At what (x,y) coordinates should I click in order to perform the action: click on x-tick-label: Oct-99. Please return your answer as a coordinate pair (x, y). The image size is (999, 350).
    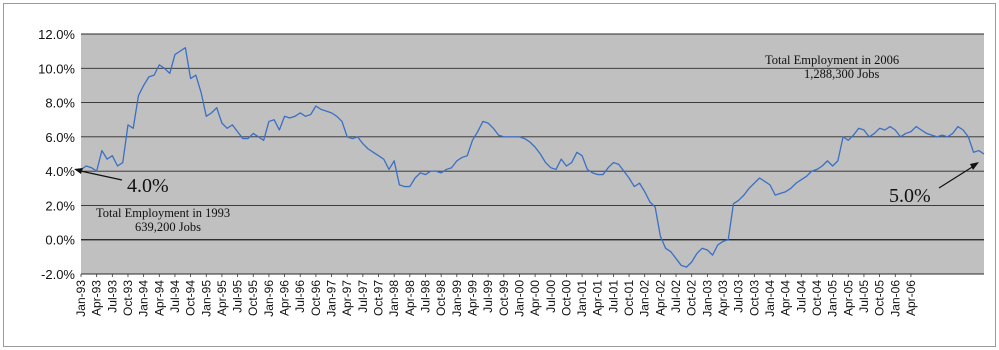
    Looking at the image, I should click on (504, 298).